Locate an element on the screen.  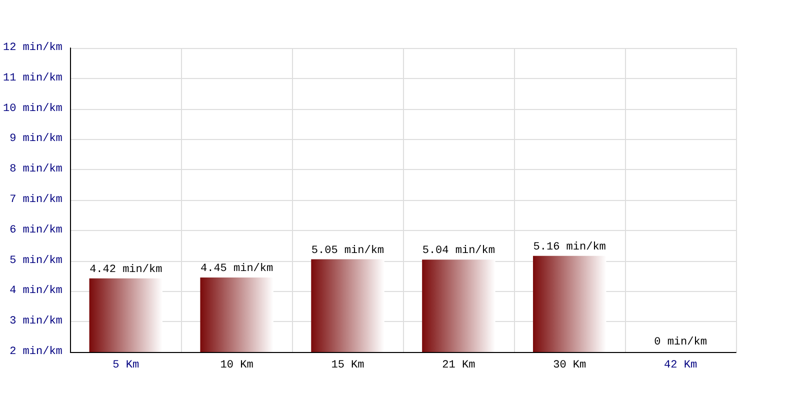
x-tick-label: 42 Km is located at coordinates (681, 366).